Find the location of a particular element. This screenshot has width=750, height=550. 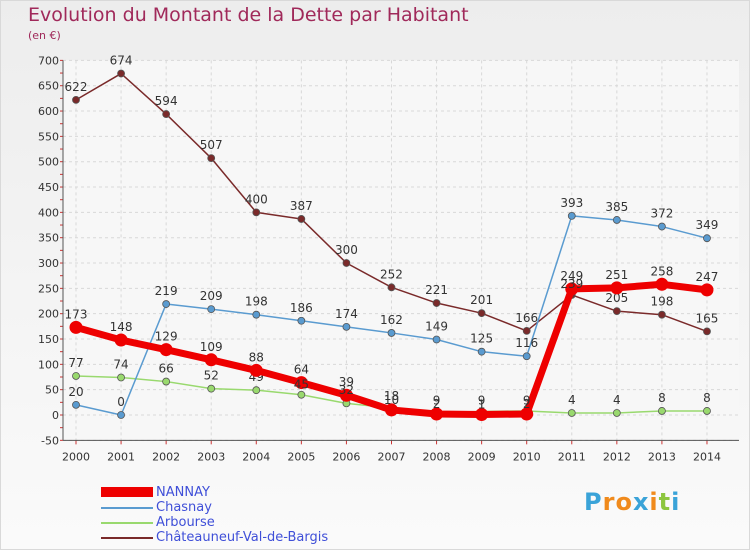

x-tick-label: 2014 is located at coordinates (707, 456).